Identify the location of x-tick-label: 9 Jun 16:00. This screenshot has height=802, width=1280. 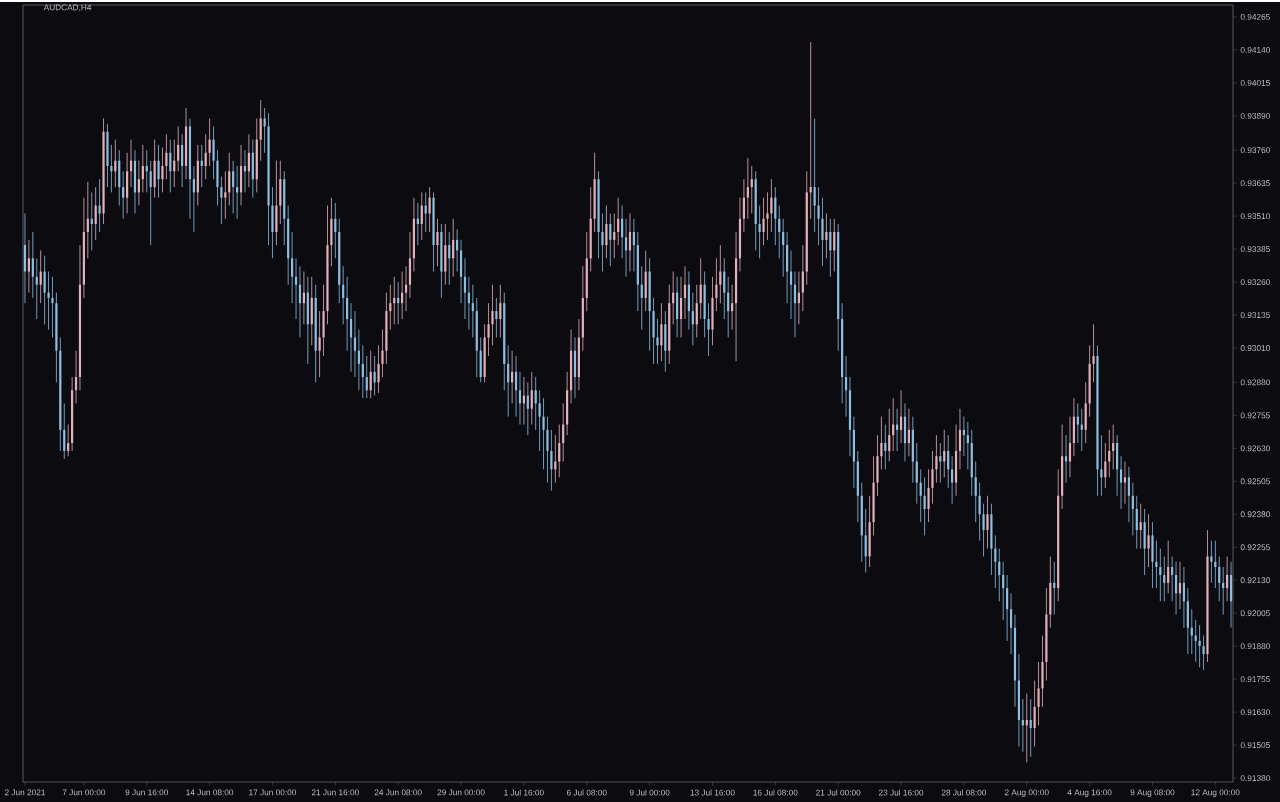
(147, 792).